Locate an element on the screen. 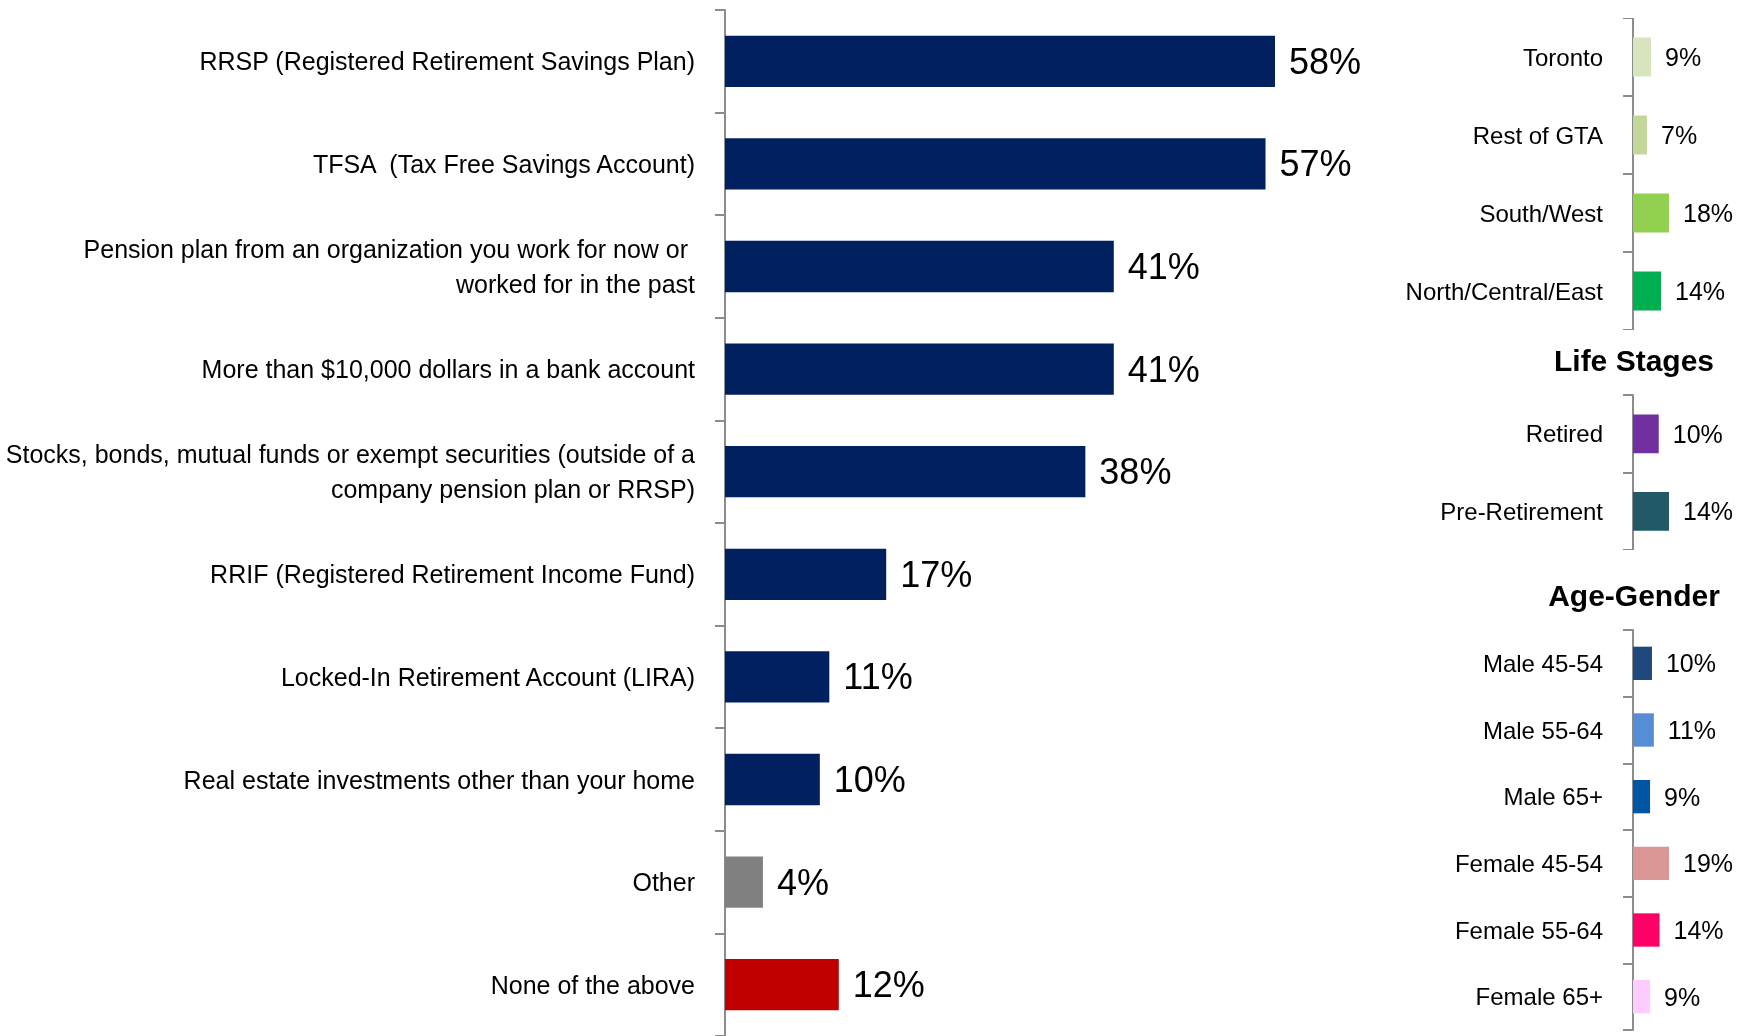  y-tick-label: Locked-In Retirement Account (LIRA) is located at coordinates (487, 676).